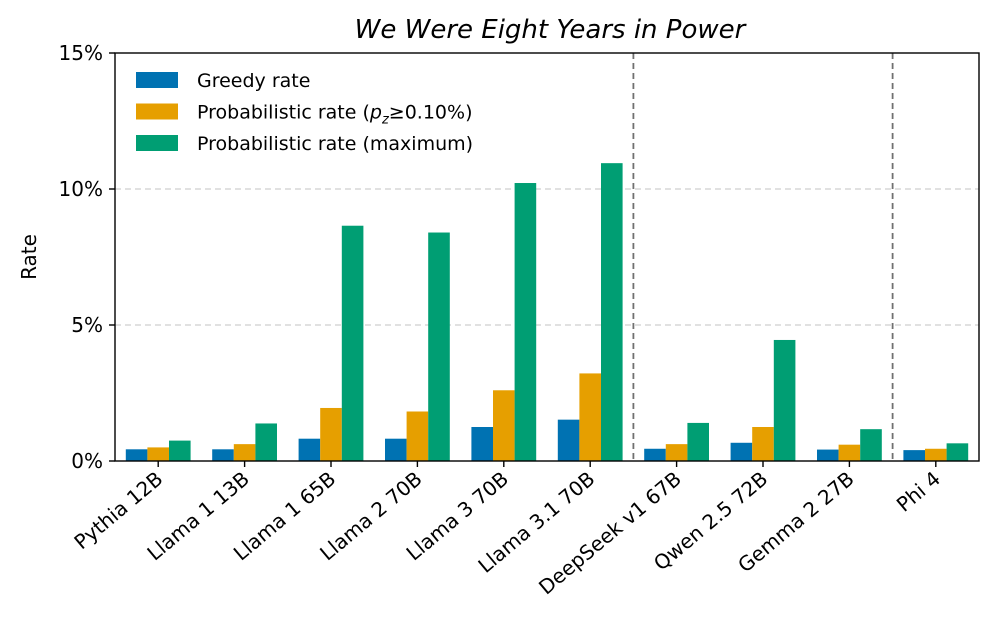 Image resolution: width=997 pixels, height=632 pixels. I want to click on y-tick-label: 5%, so click(87, 325).